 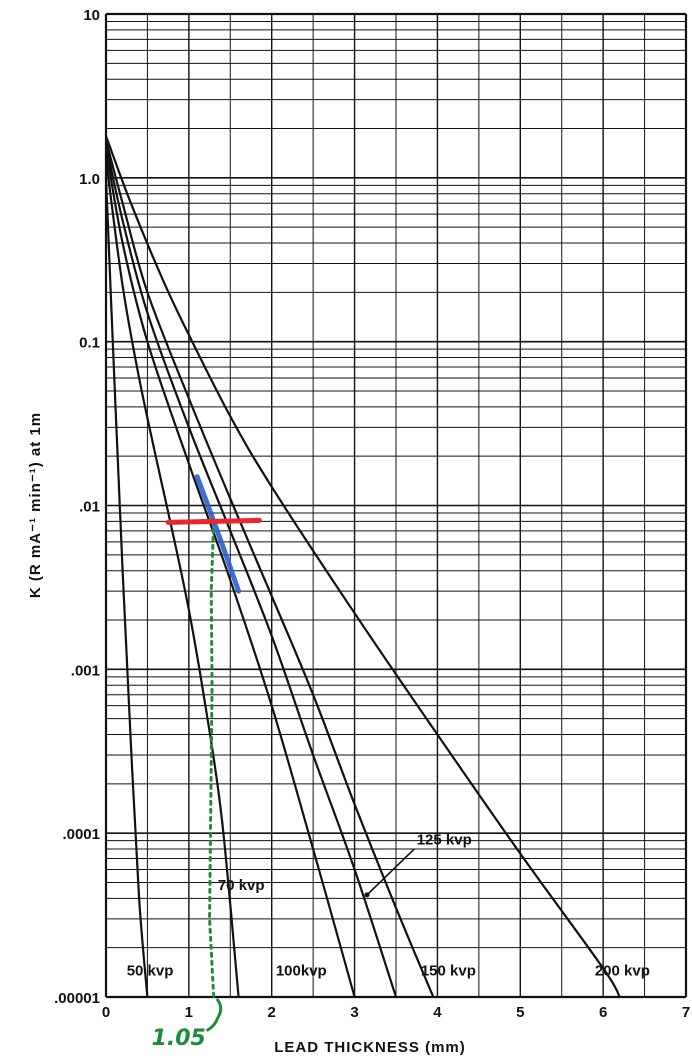 What do you see at coordinates (388, 906) in the screenshot?
I see `curve-labels: 50 kvp 70 kvp 100kvp 125 kvp 150 kvp 200 kvp` at bounding box center [388, 906].